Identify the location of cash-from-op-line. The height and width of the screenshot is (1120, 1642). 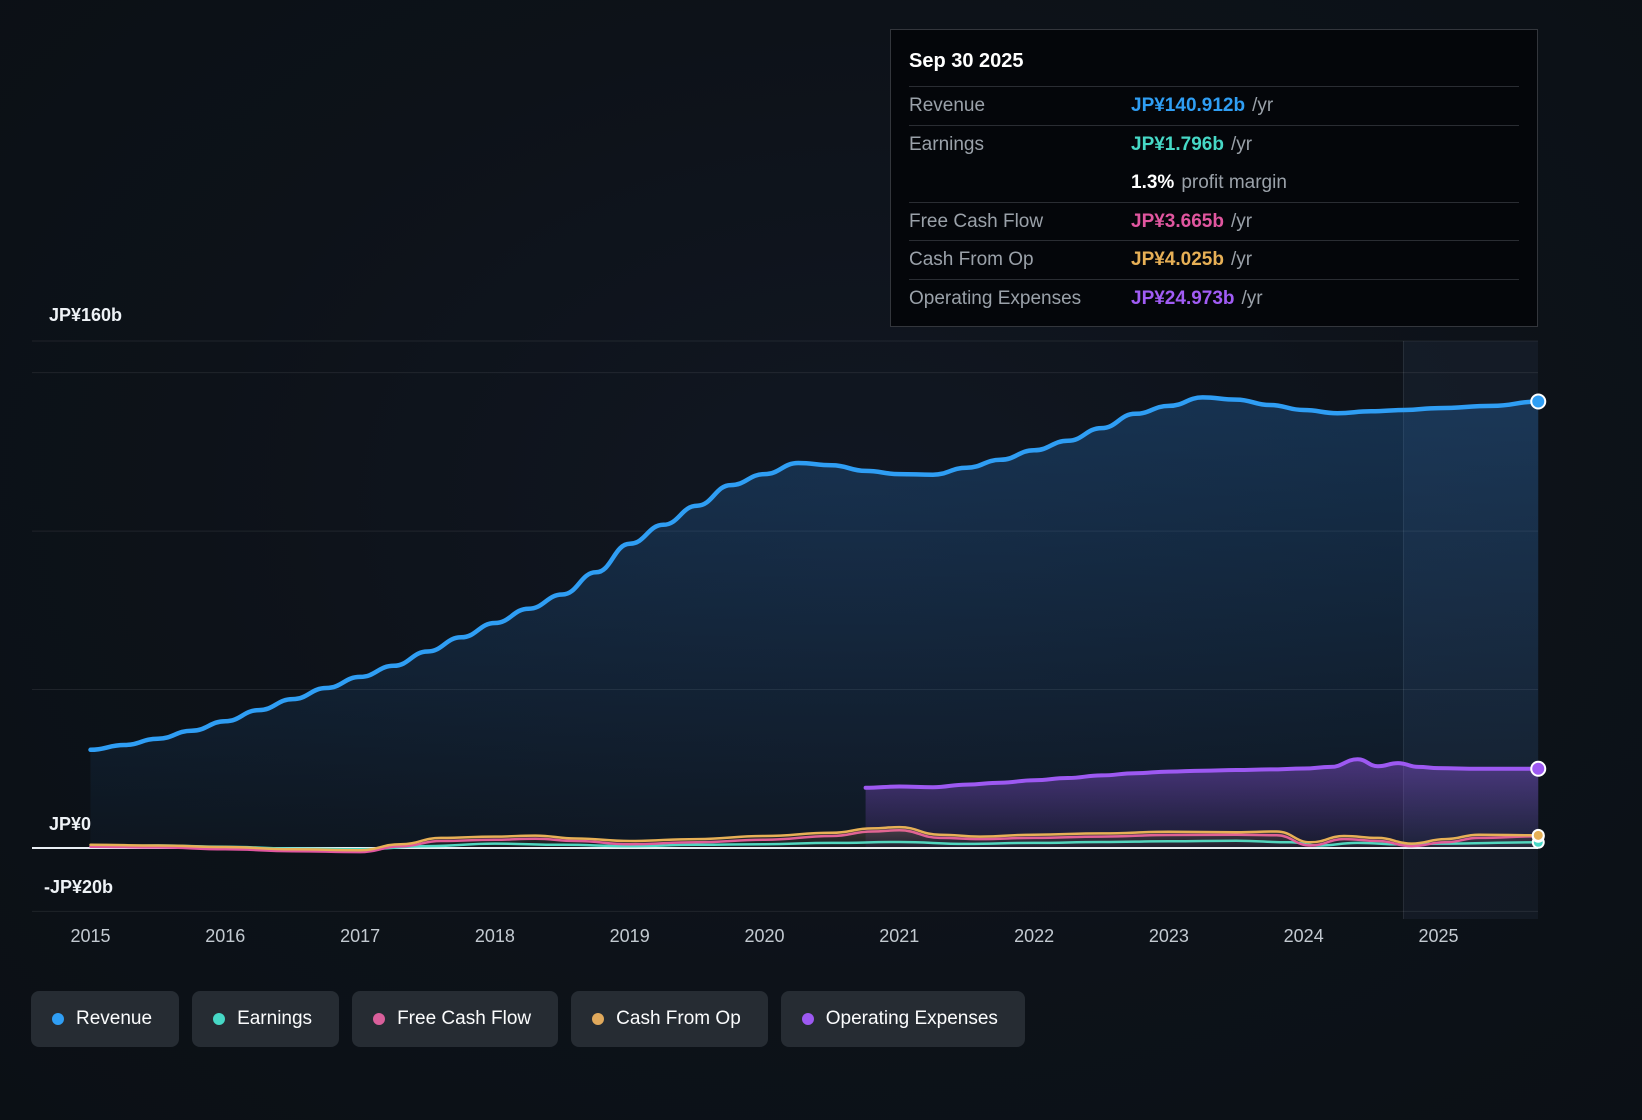
(814, 838).